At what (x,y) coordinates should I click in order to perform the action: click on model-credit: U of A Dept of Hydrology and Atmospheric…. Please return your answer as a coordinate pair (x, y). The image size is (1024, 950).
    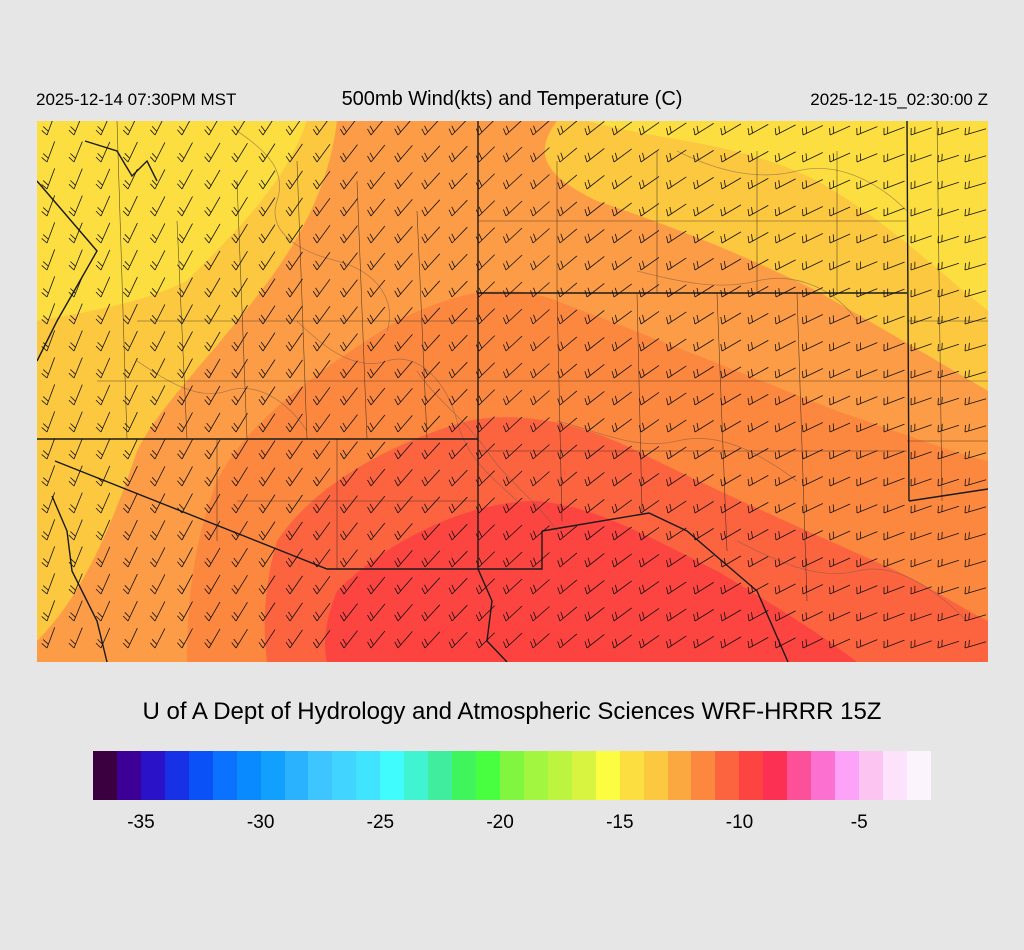
    Looking at the image, I should click on (512, 711).